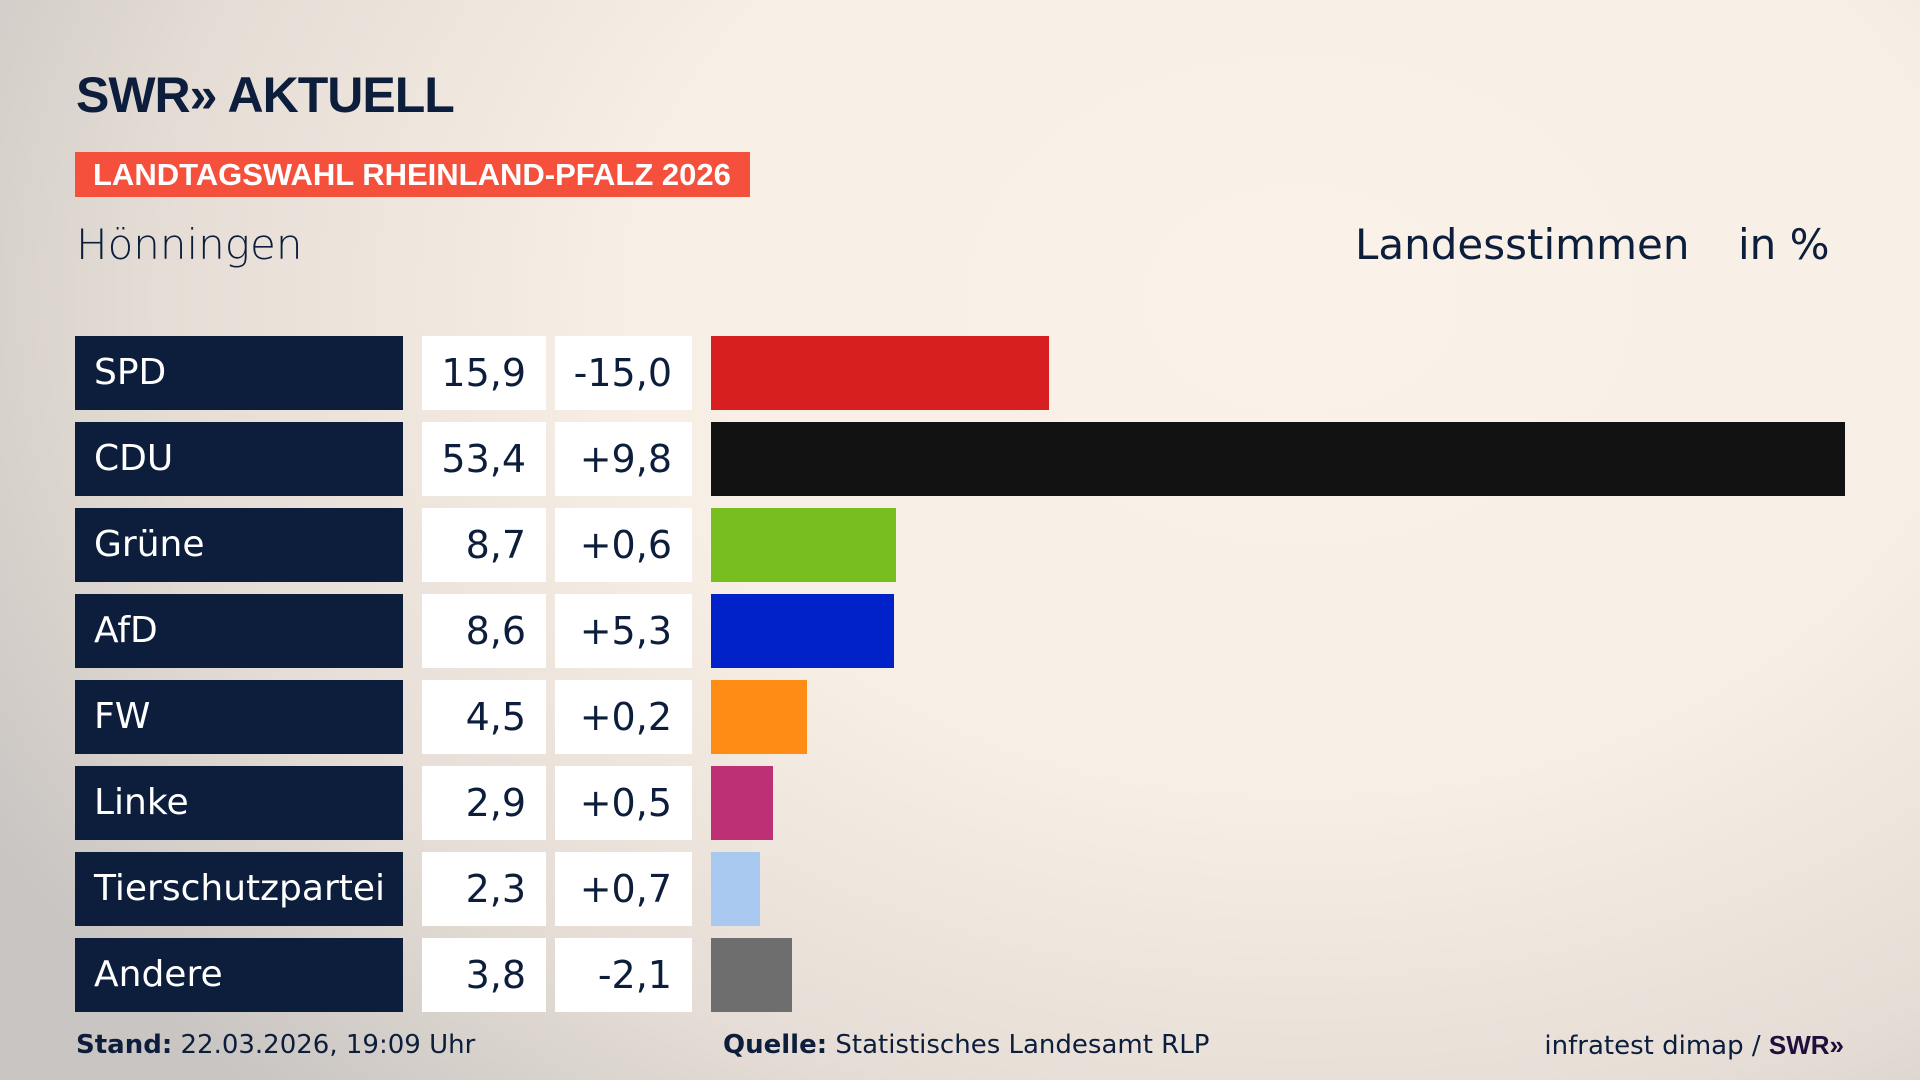 Image resolution: width=1920 pixels, height=1080 pixels. Describe the element at coordinates (265, 95) in the screenshot. I see `swr-aktuell-logo: SWR» AKTUELL` at that location.